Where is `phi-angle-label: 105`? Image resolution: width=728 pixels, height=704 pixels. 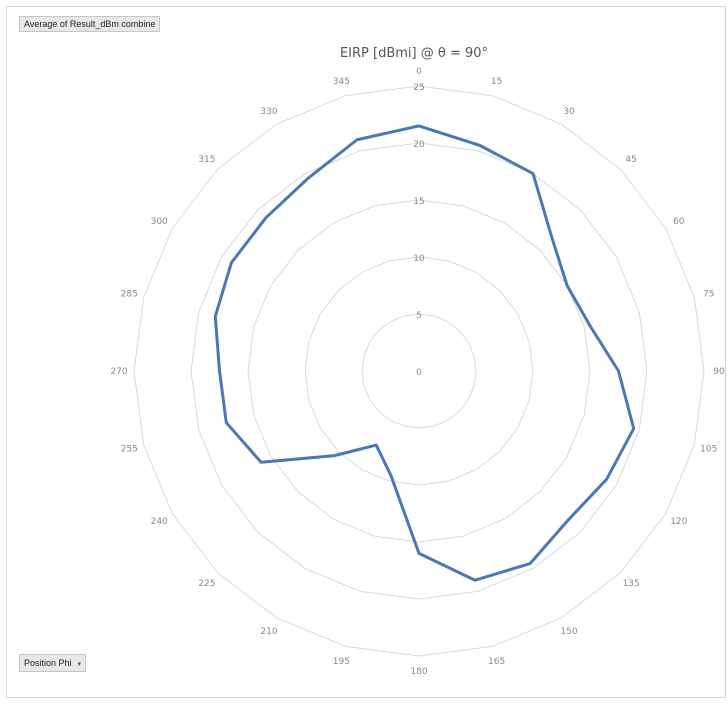
phi-angle-label: 105 is located at coordinates (708, 450).